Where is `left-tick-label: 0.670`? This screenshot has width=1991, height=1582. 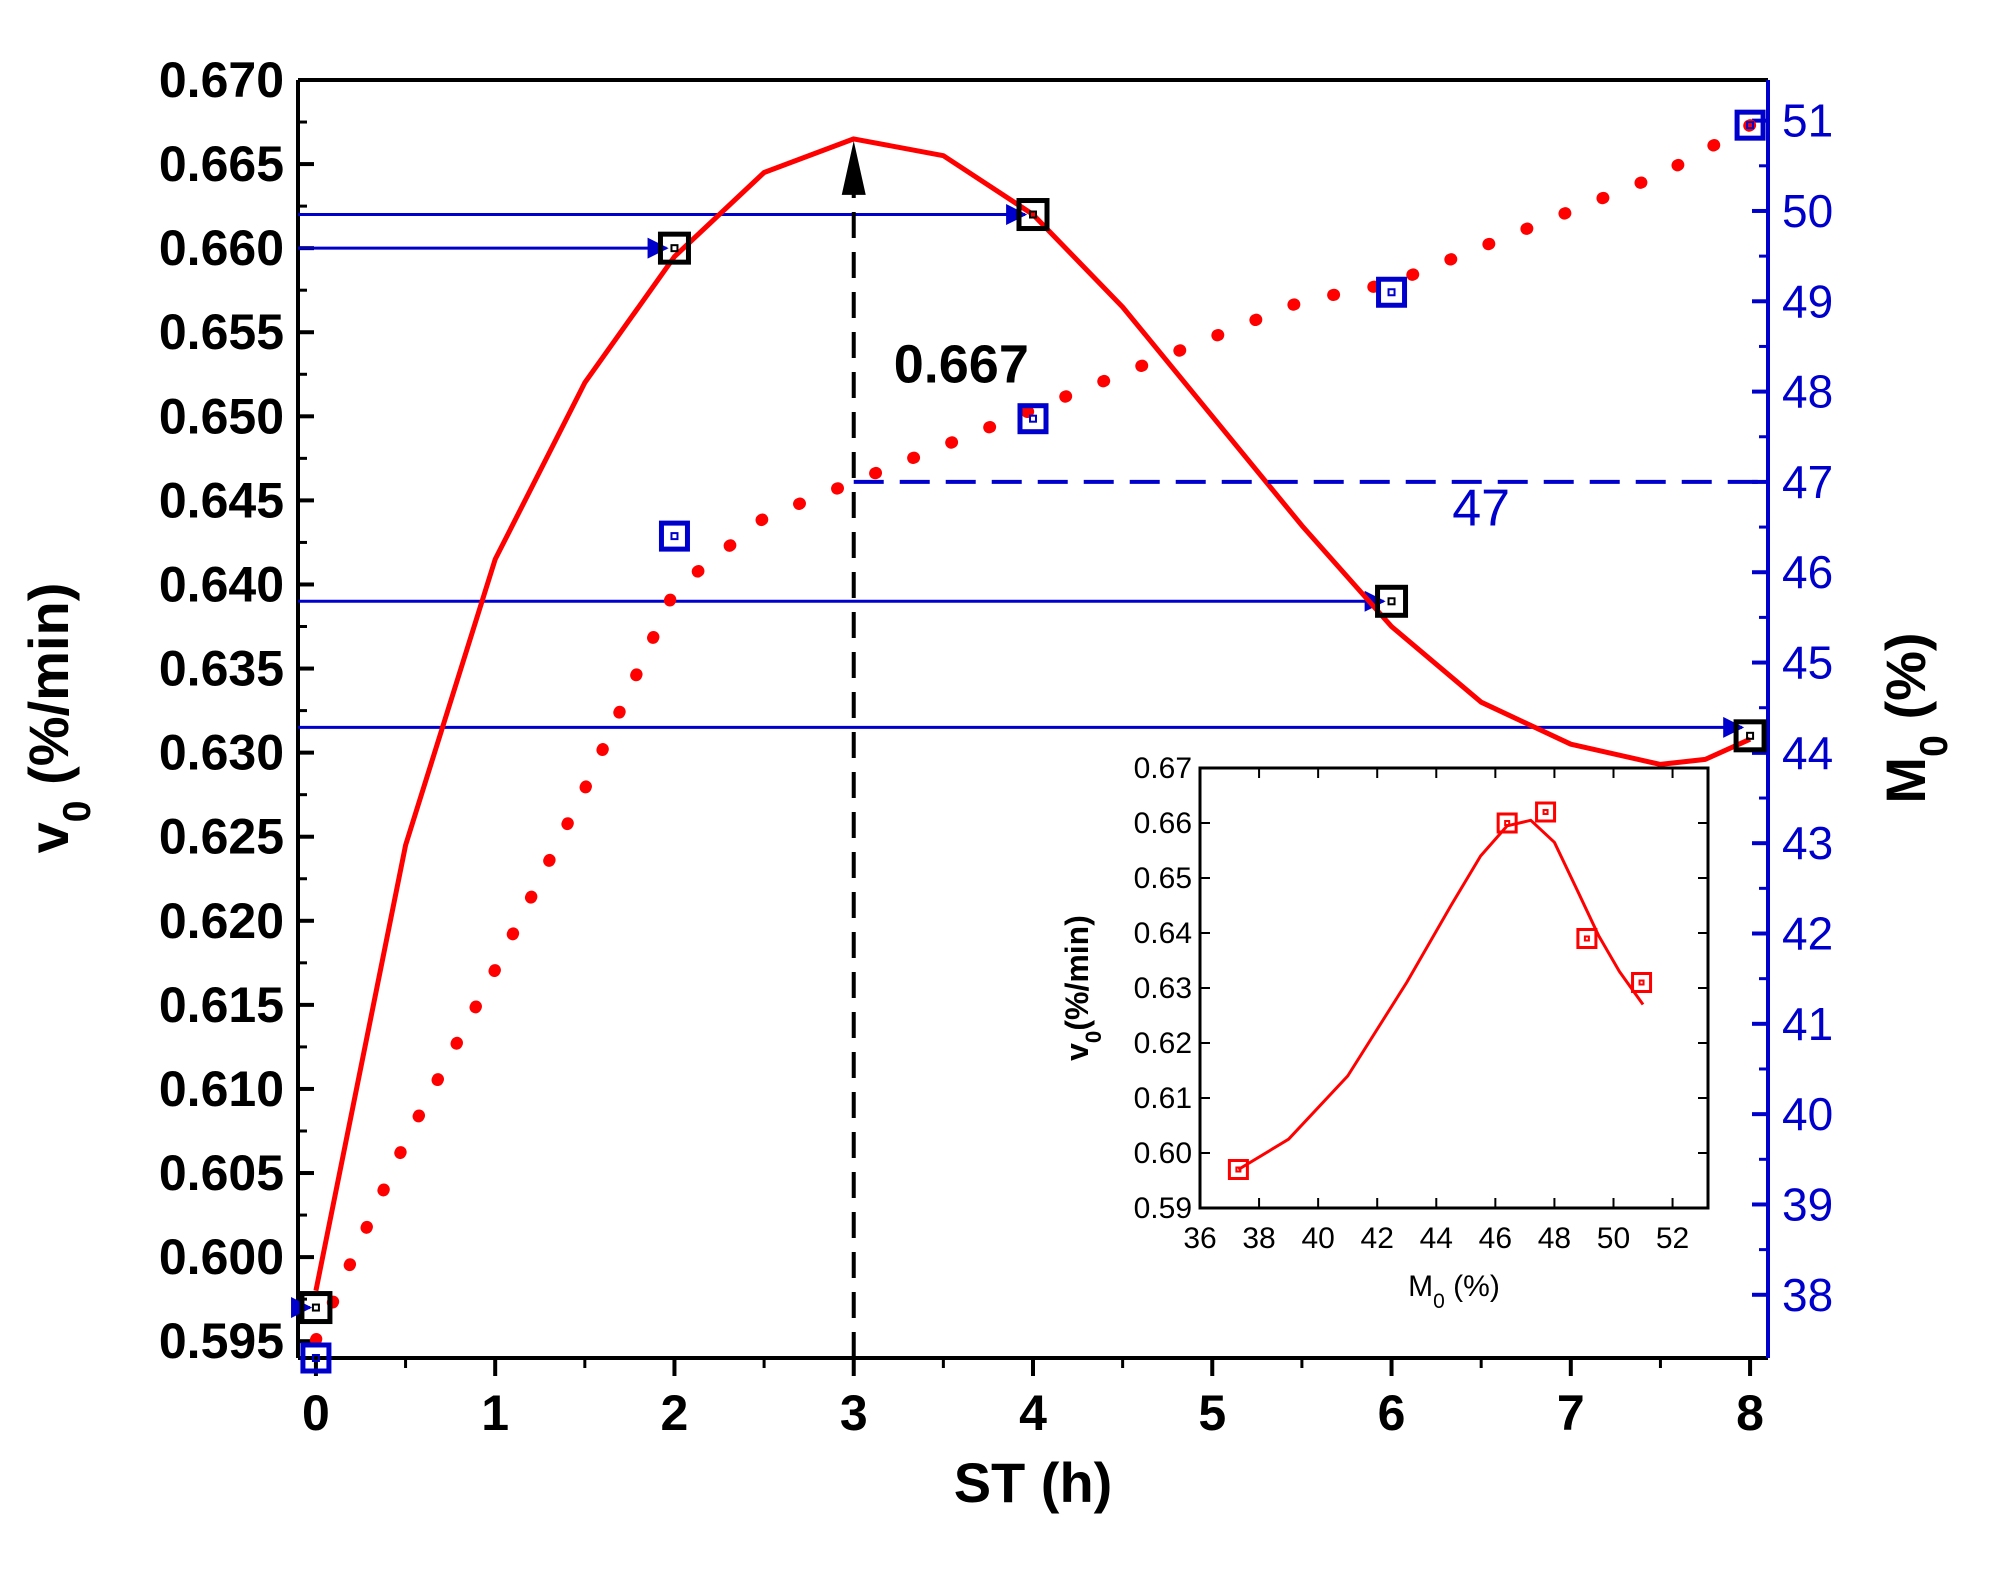 left-tick-label: 0.670 is located at coordinates (221, 80).